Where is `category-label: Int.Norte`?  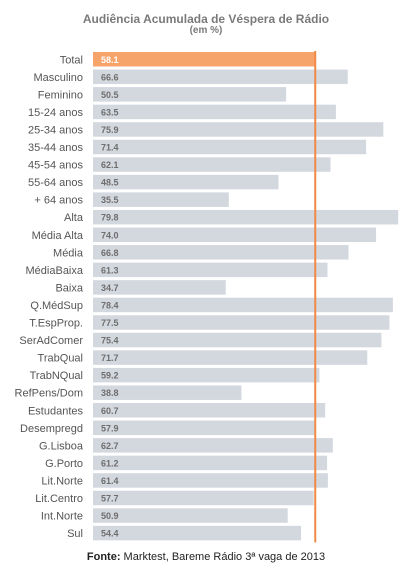
category-label: Int.Norte is located at coordinates (62, 517).